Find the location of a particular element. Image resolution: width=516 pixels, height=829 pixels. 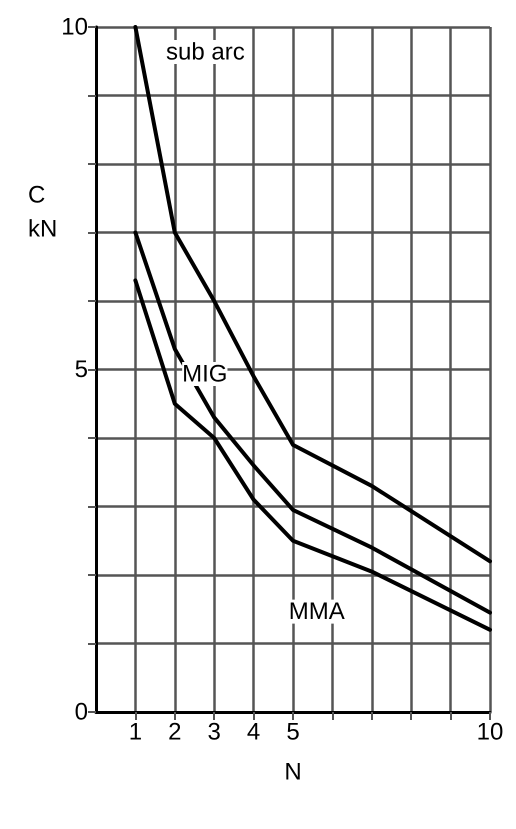

x-tick-label: 2 is located at coordinates (175, 732).